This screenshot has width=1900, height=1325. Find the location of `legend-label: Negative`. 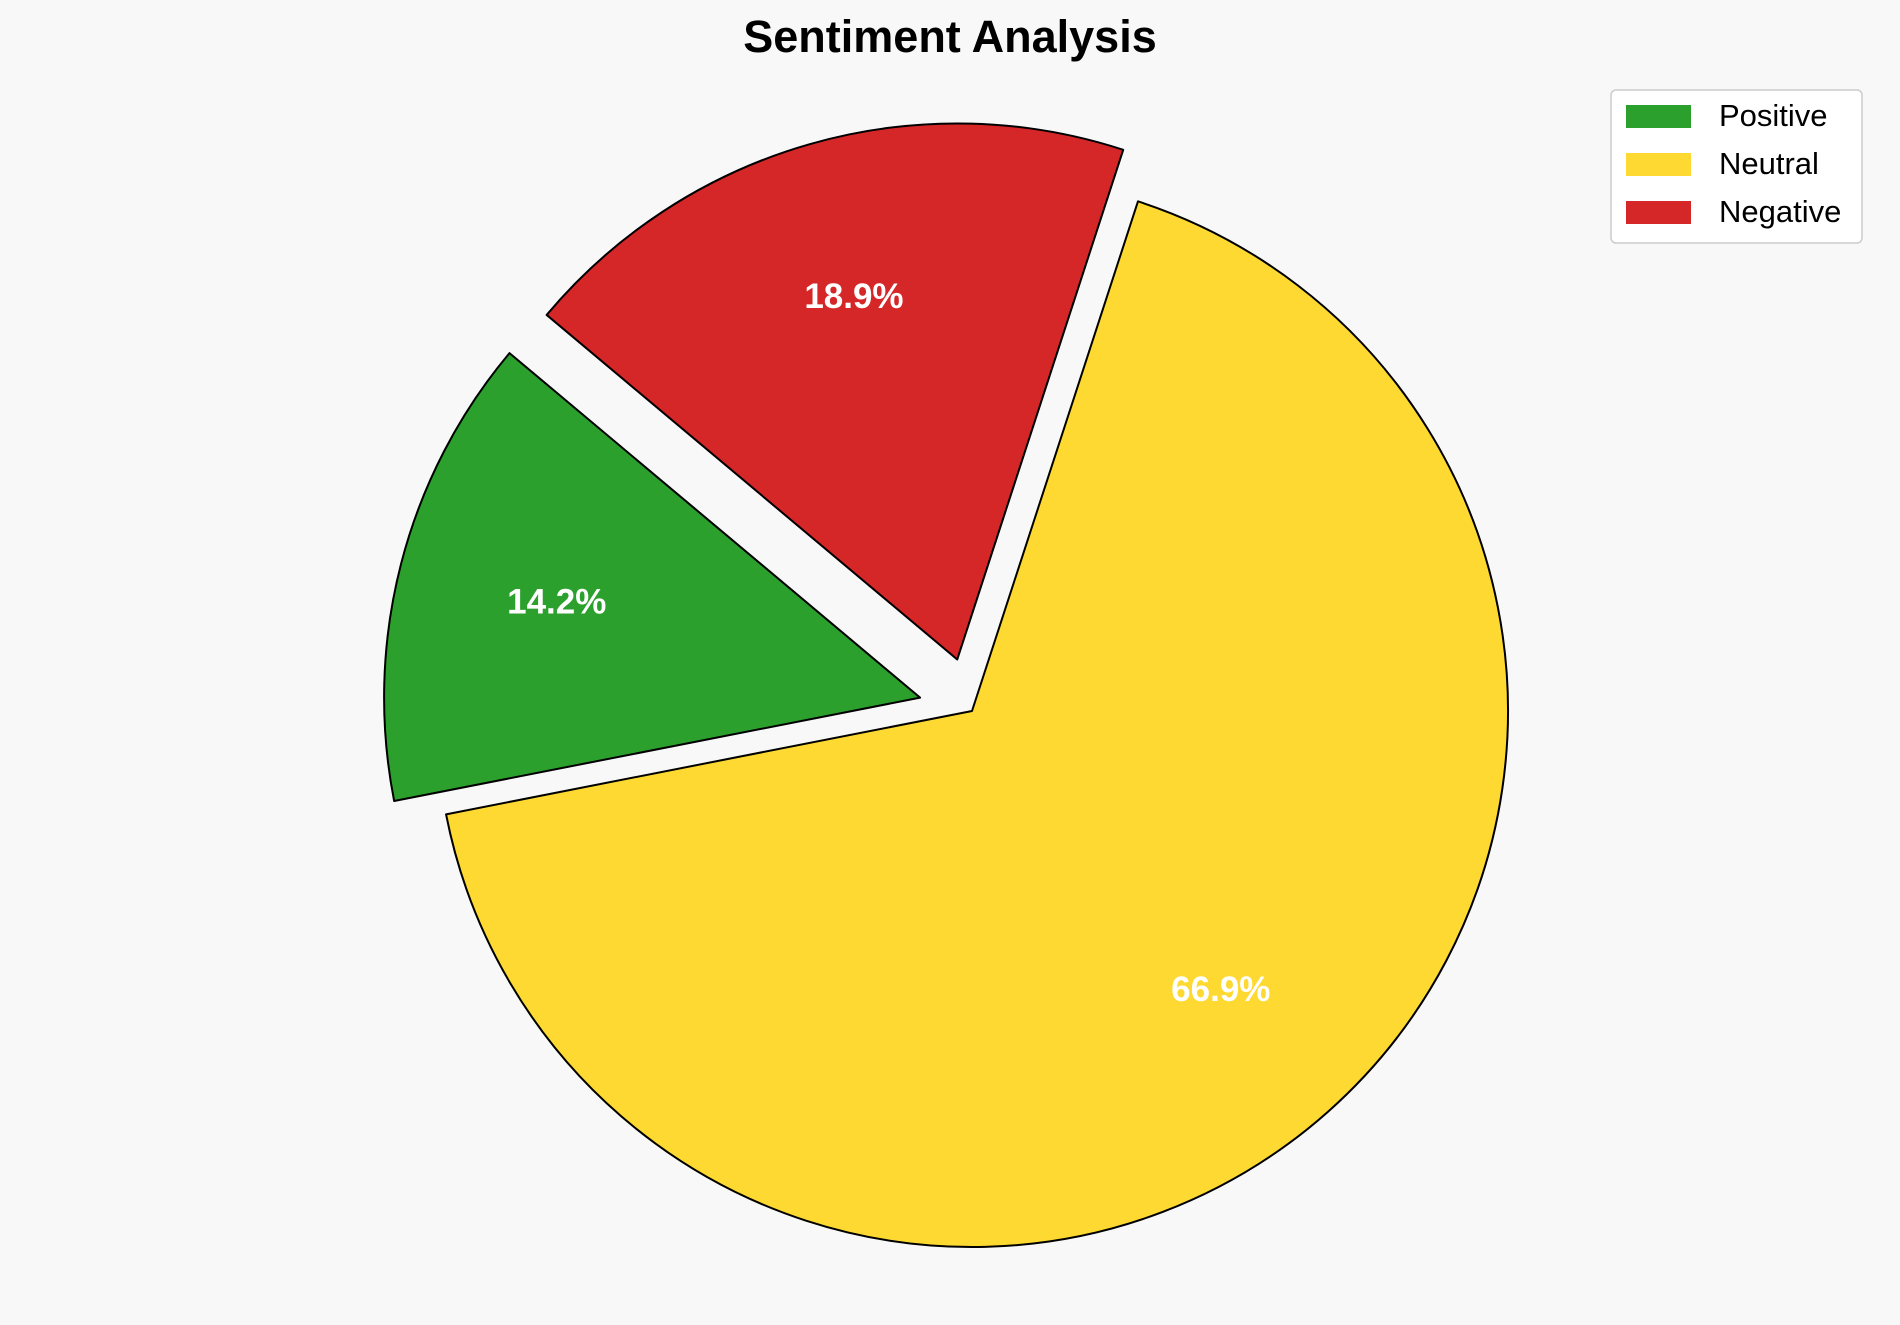

legend-label: Negative is located at coordinates (1780, 211).